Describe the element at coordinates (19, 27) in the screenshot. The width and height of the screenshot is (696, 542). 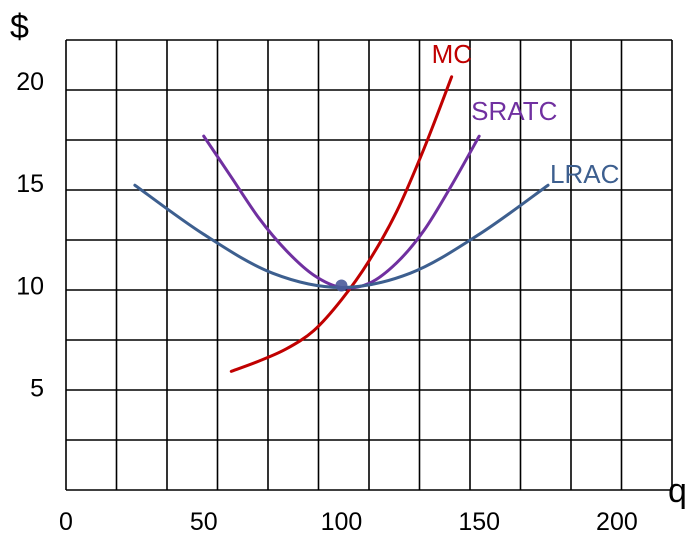
I see `y-axis-title: $` at that location.